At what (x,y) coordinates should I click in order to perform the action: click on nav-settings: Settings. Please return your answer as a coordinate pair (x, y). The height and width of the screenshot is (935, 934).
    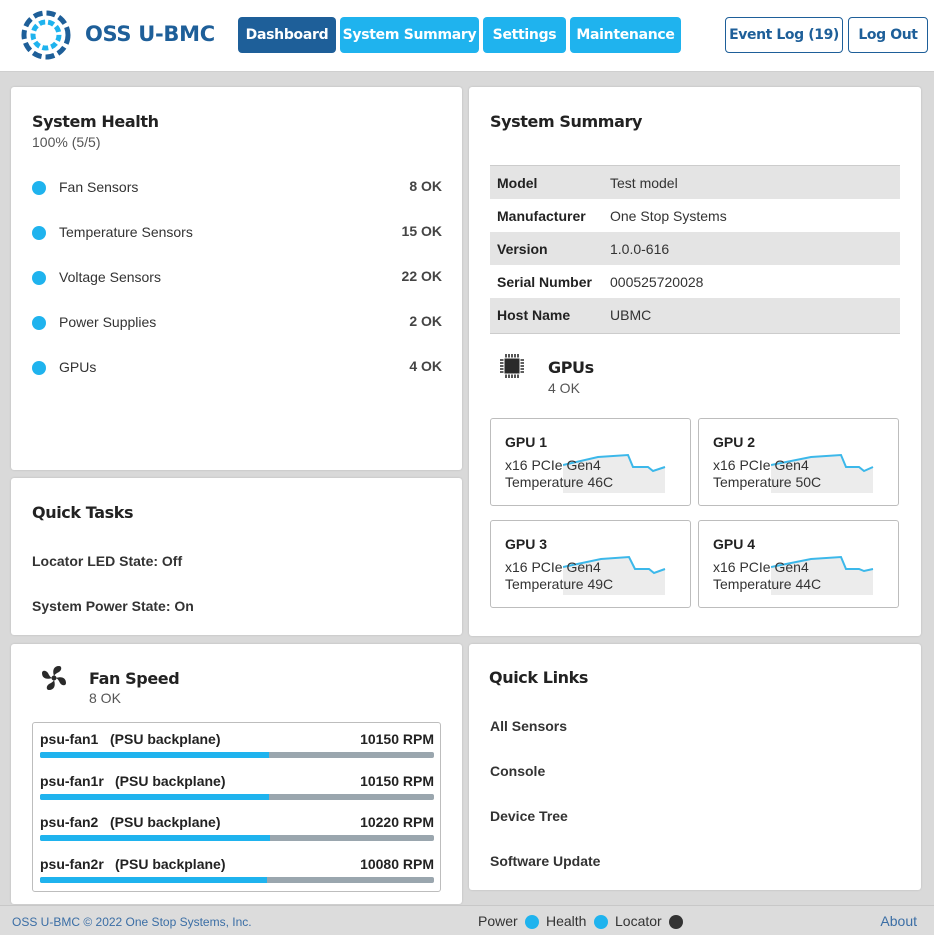
    Looking at the image, I should click on (524, 35).